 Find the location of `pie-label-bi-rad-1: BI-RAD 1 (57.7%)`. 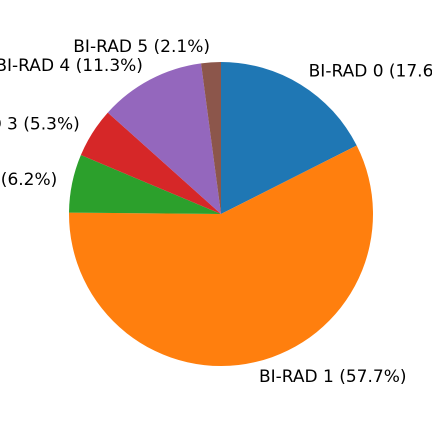

pie-label-bi-rad-1: BI-RAD 1 (57.7%) is located at coordinates (333, 377).